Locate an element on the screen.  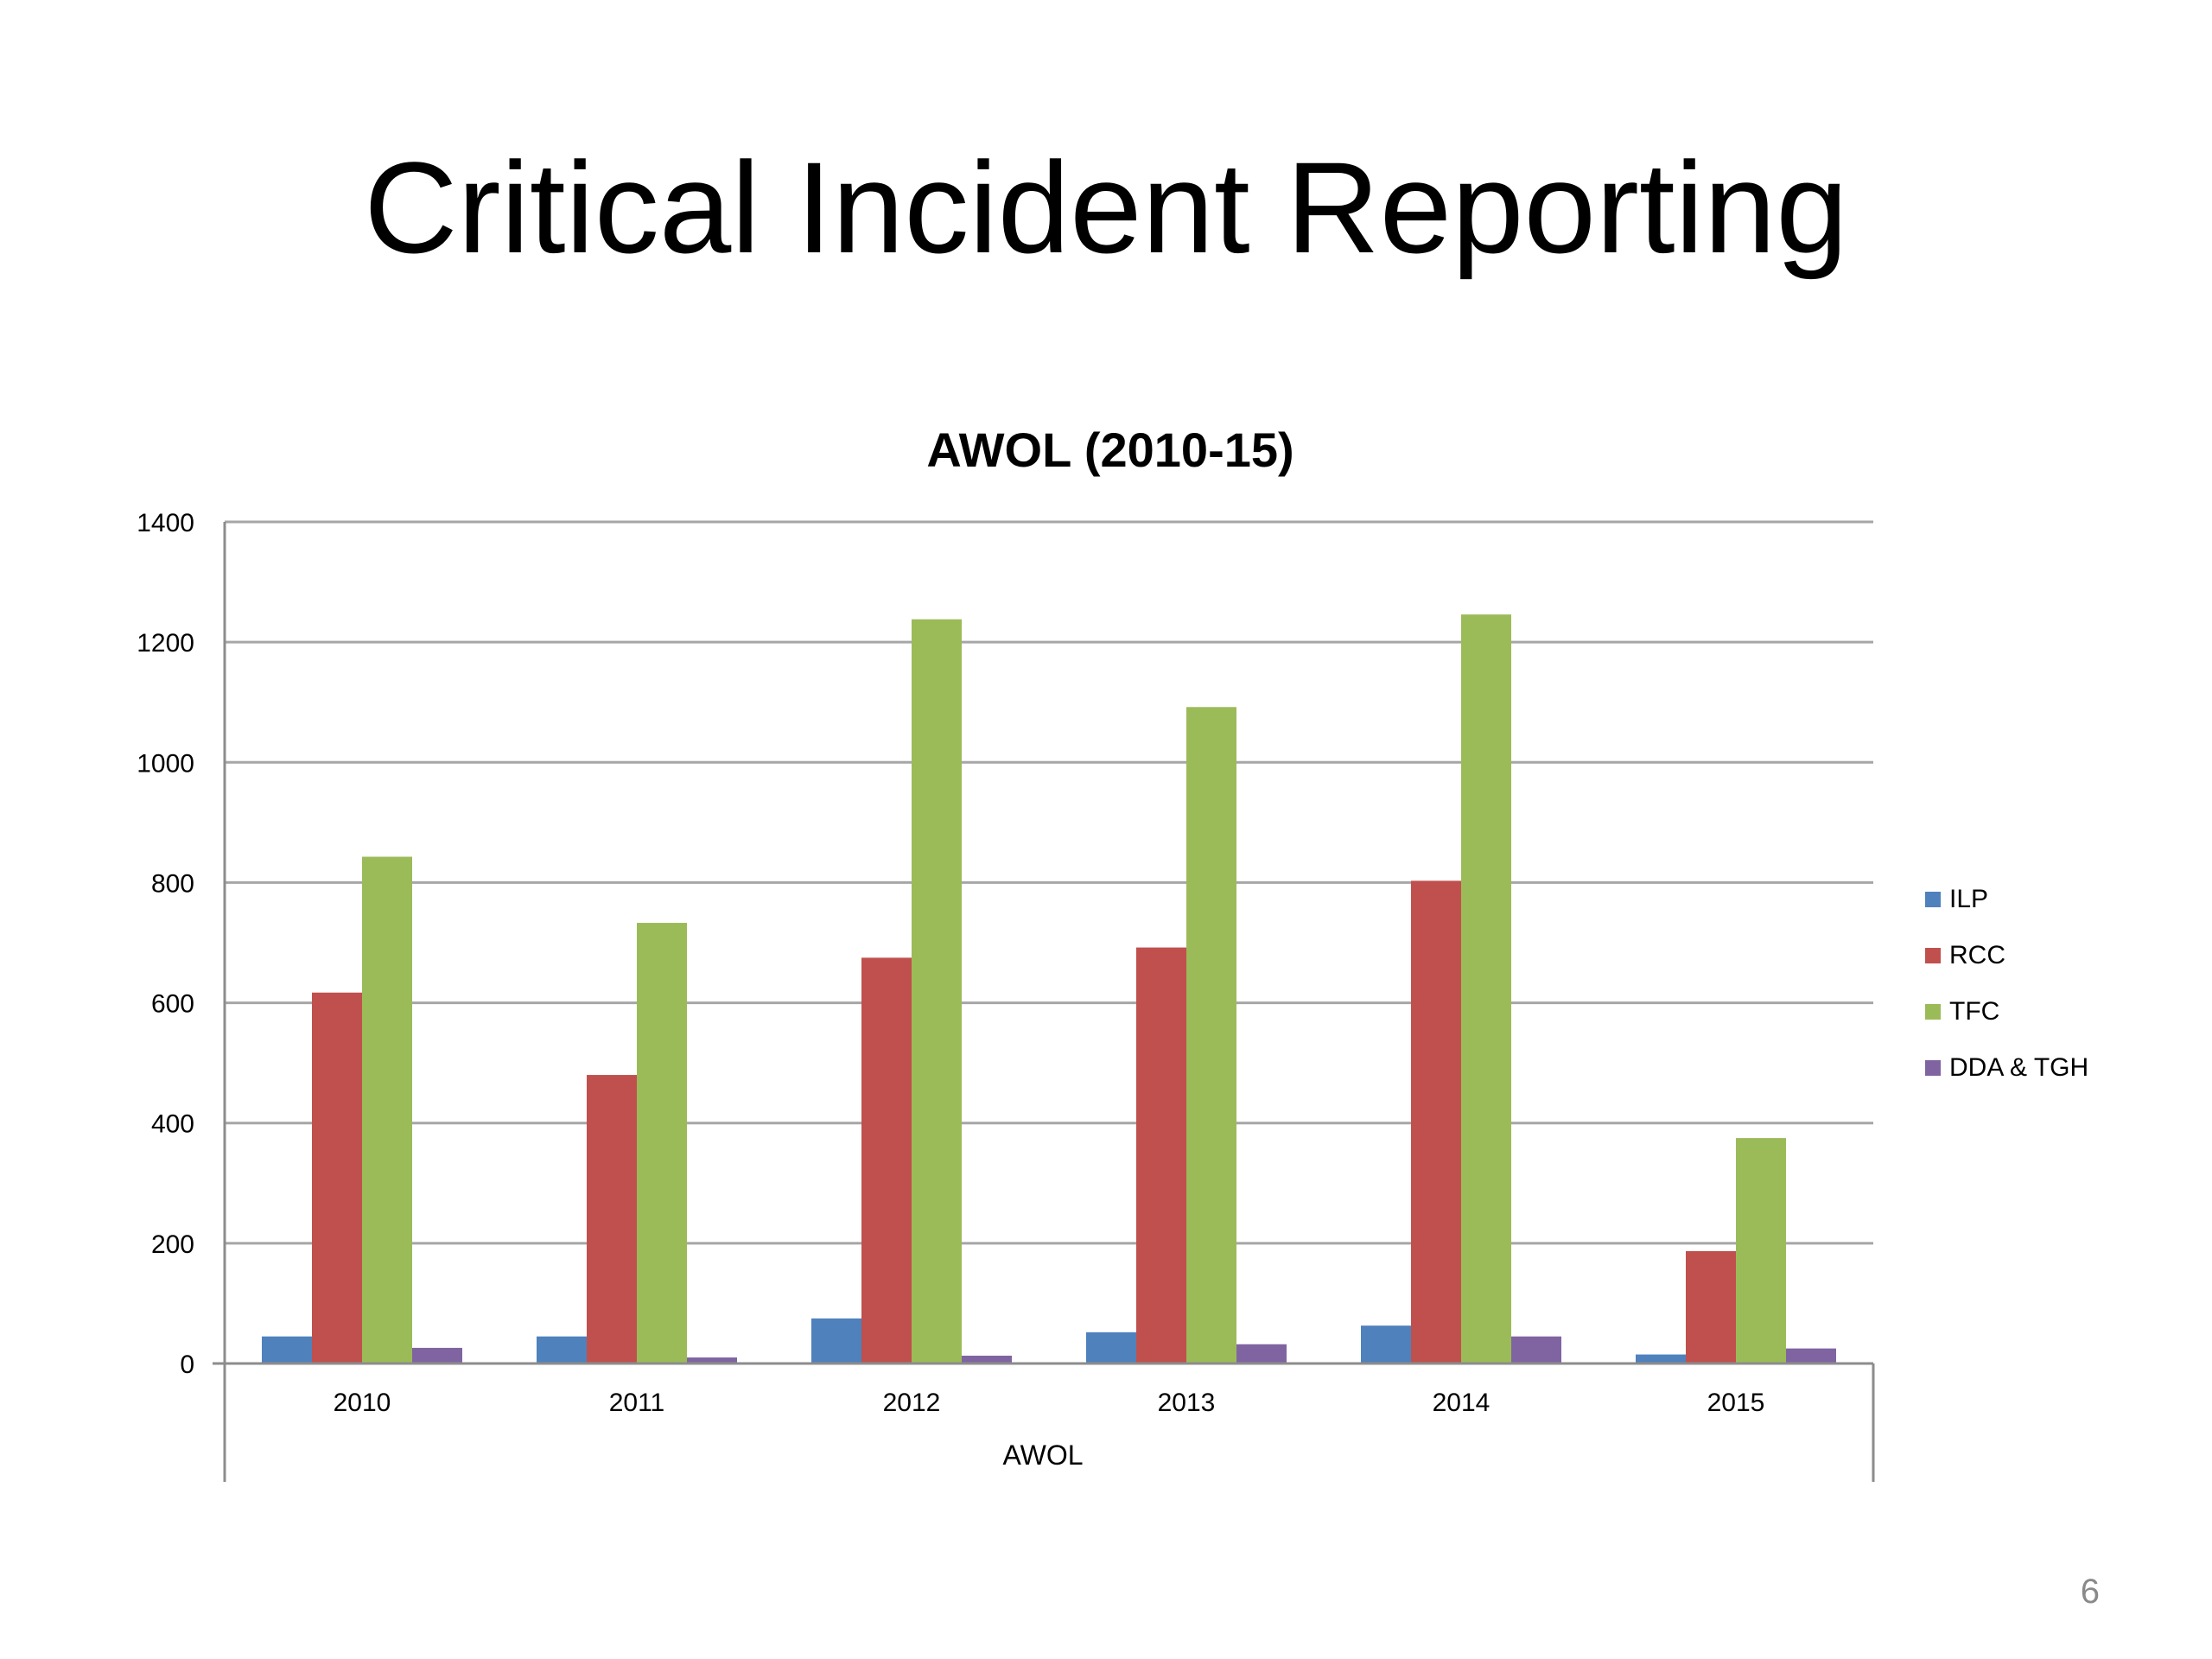
bar-rcc-2012 is located at coordinates (886, 1160).